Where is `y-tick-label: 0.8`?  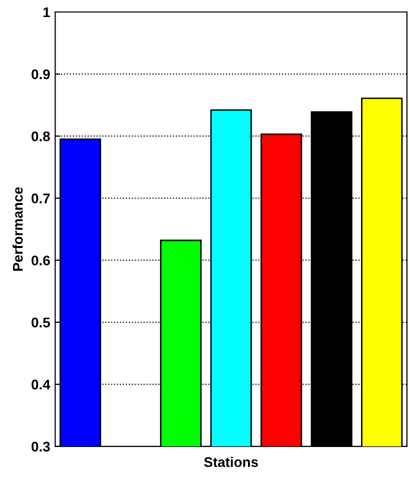 y-tick-label: 0.8 is located at coordinates (41, 136).